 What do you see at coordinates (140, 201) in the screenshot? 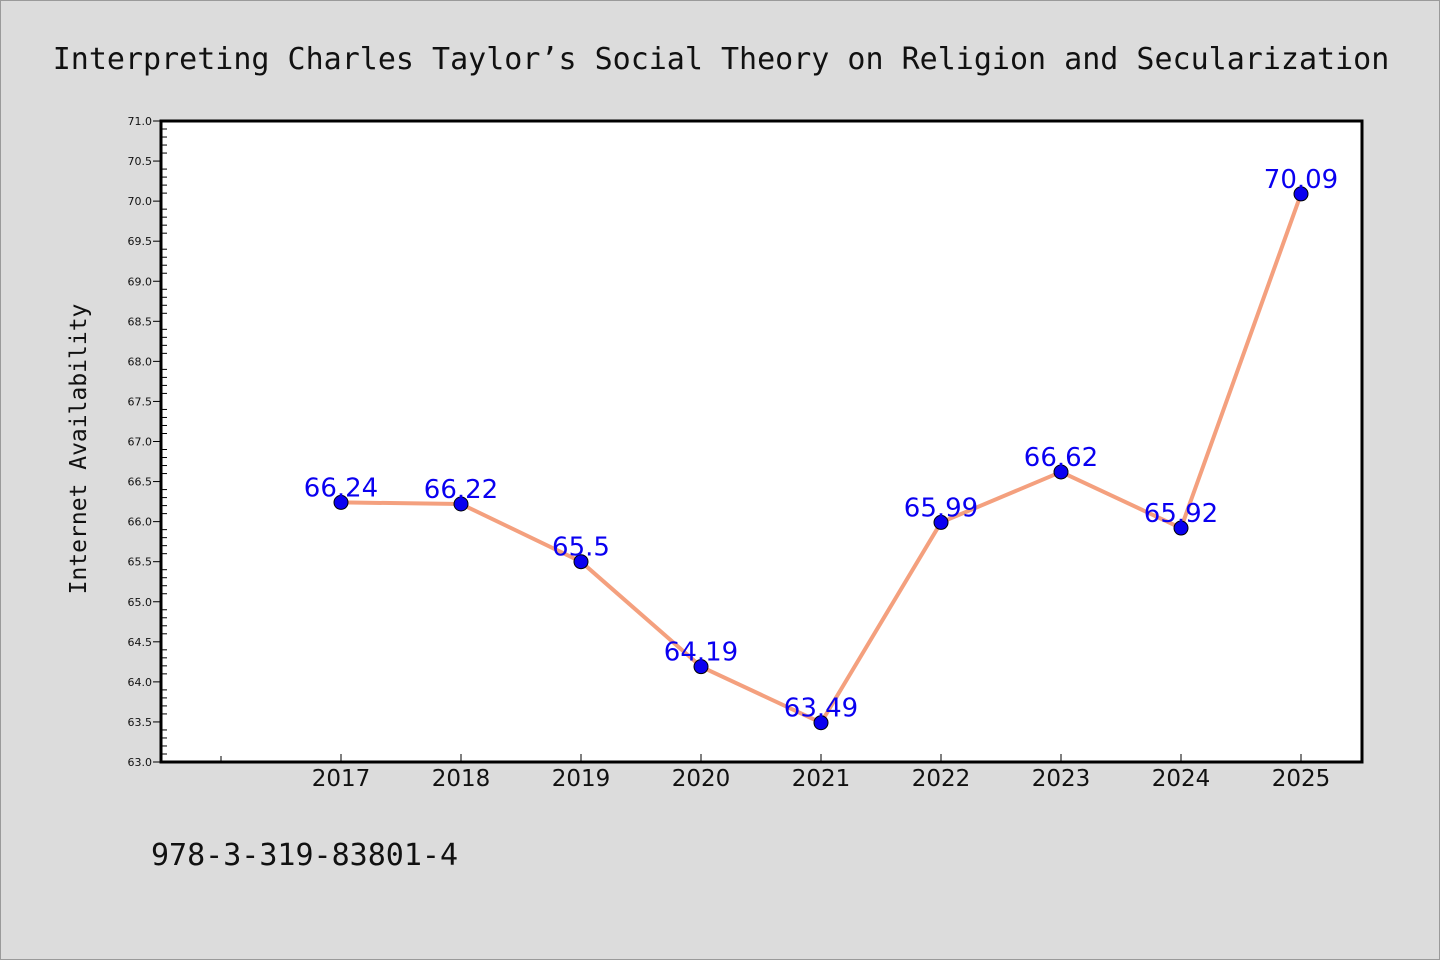
I see `y-tick-label: 70.0` at bounding box center [140, 201].